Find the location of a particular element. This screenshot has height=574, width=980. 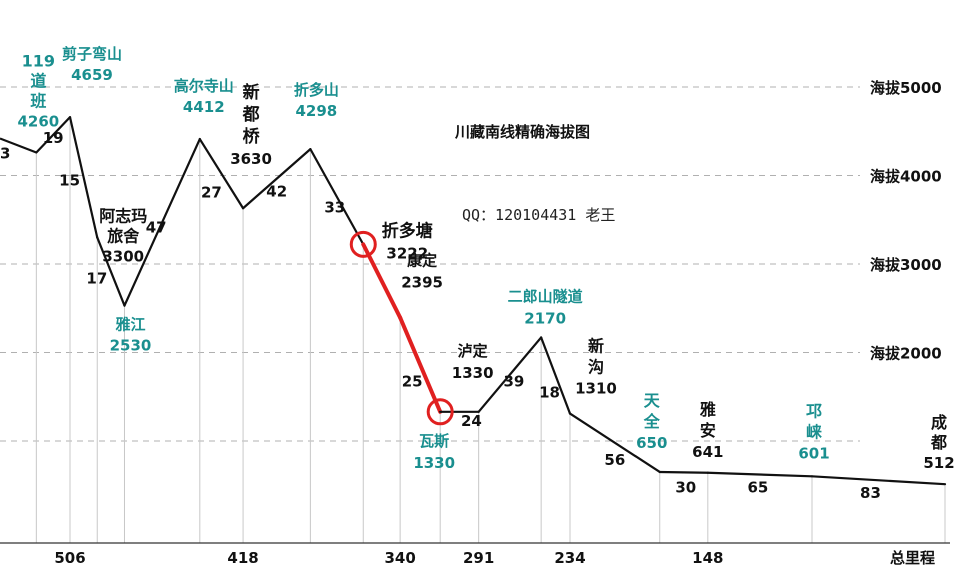

point-altitude: 2395 is located at coordinates (422, 283).